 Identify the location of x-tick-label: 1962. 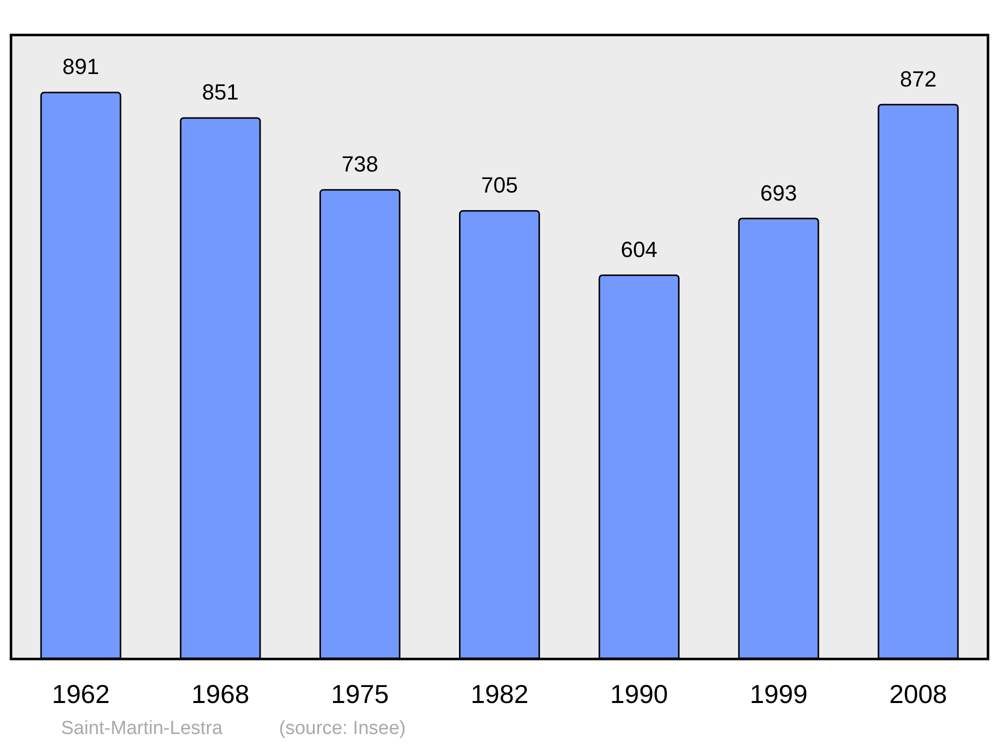
(81, 694).